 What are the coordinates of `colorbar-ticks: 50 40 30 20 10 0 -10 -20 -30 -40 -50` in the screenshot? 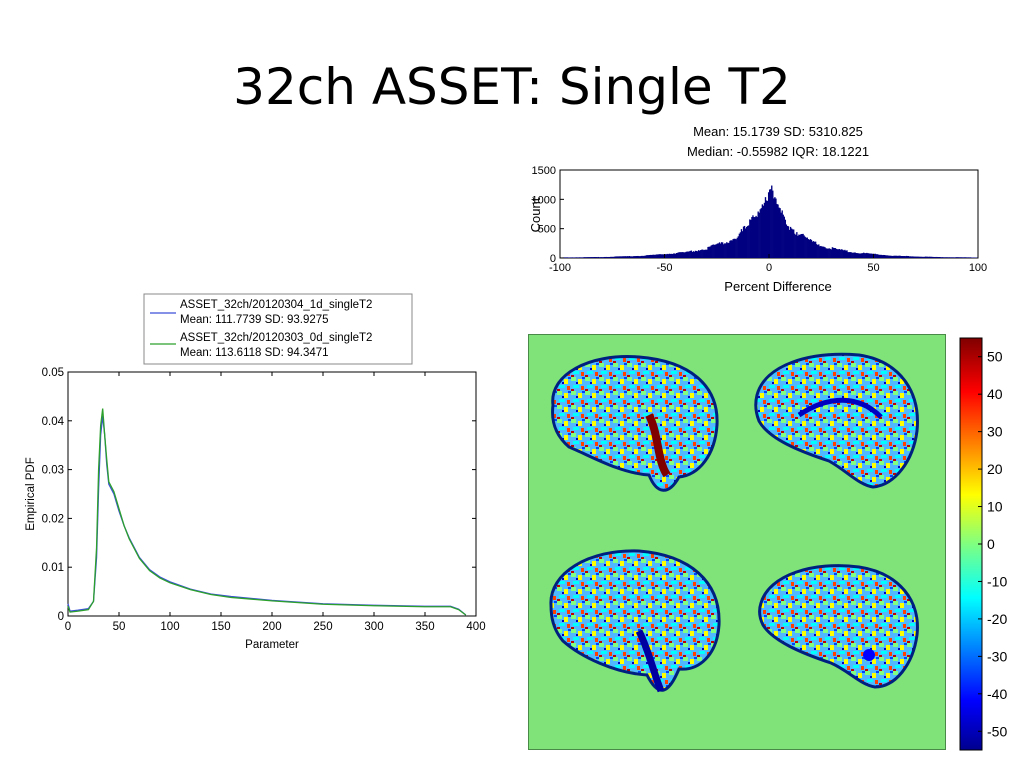 It's located at (992, 544).